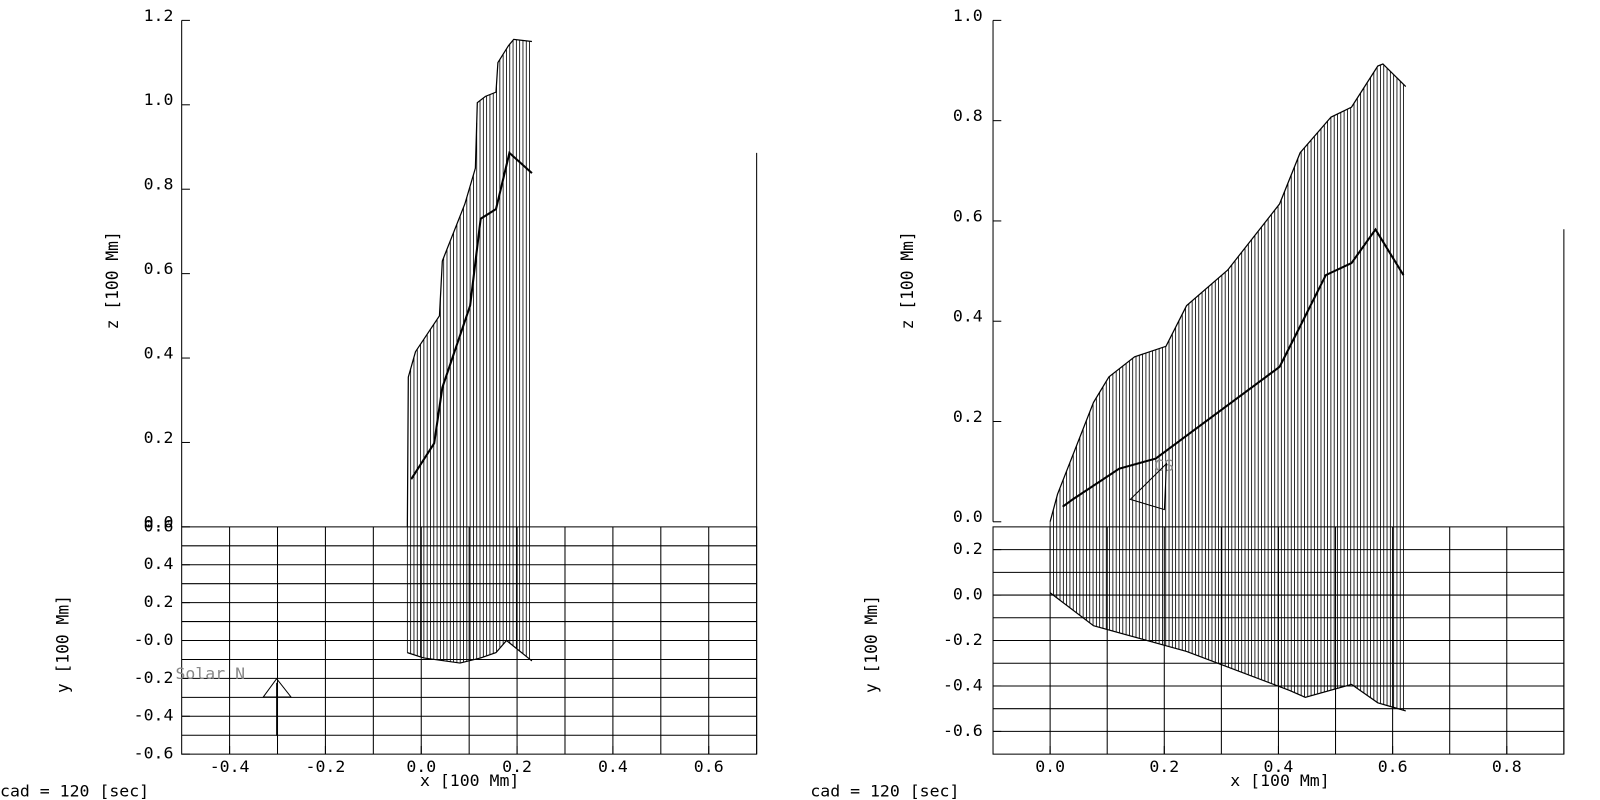 The width and height of the screenshot is (1600, 800). Describe the element at coordinates (154, 639) in the screenshot. I see `y-tick-label: -0.0` at that location.